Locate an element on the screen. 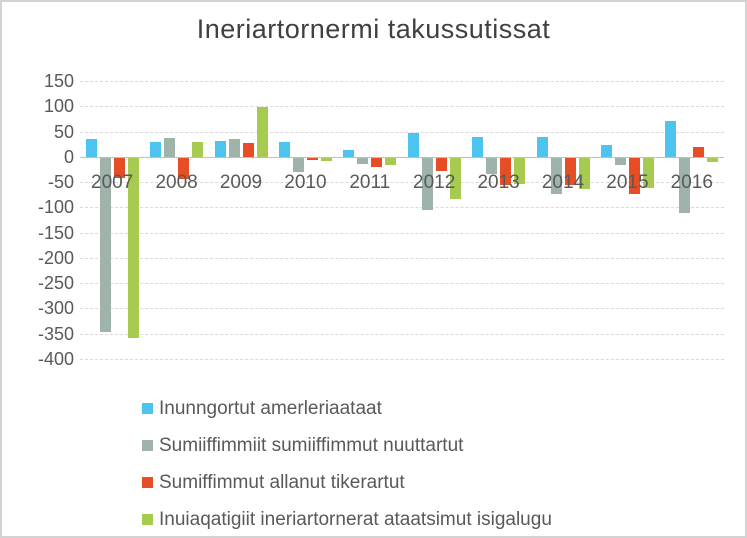 Image resolution: width=747 pixels, height=538 pixels. bar-series-2-2007 is located at coordinates (105, 245).